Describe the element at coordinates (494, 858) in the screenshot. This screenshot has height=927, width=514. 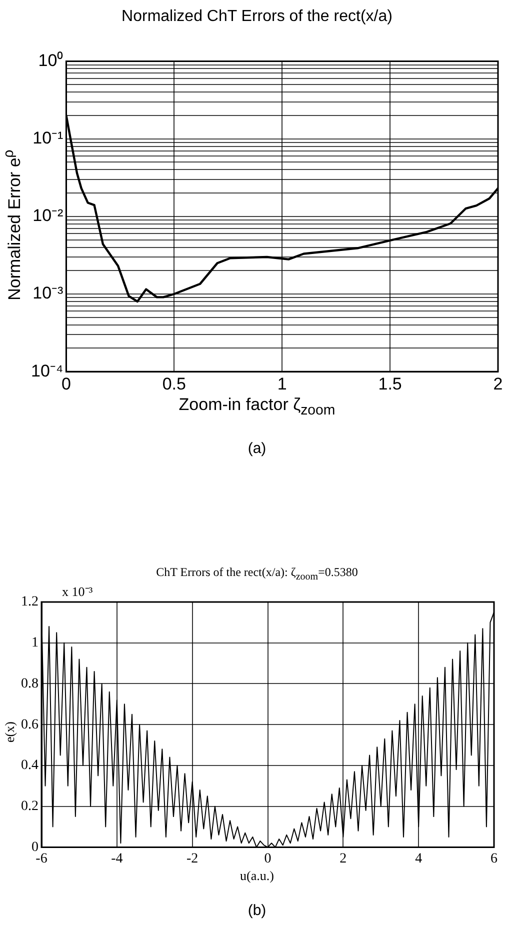
I see `x-tick-label: 6` at that location.